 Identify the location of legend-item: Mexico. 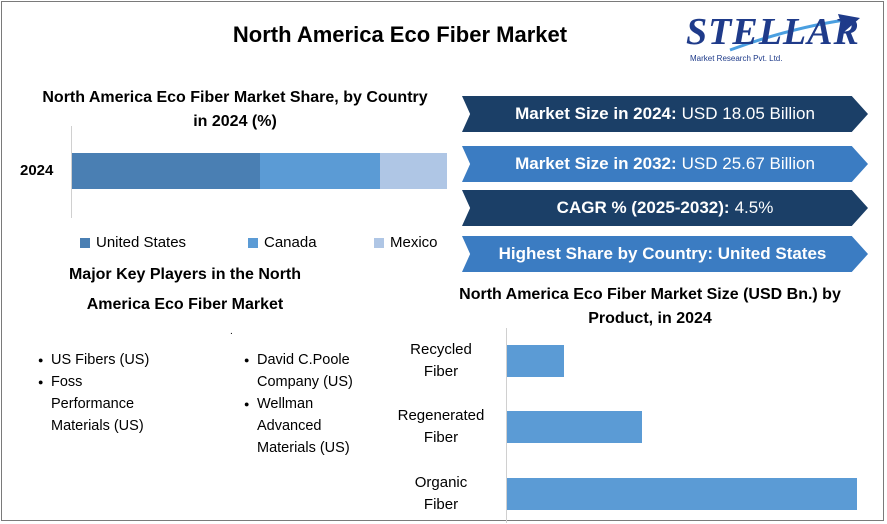
(406, 242).